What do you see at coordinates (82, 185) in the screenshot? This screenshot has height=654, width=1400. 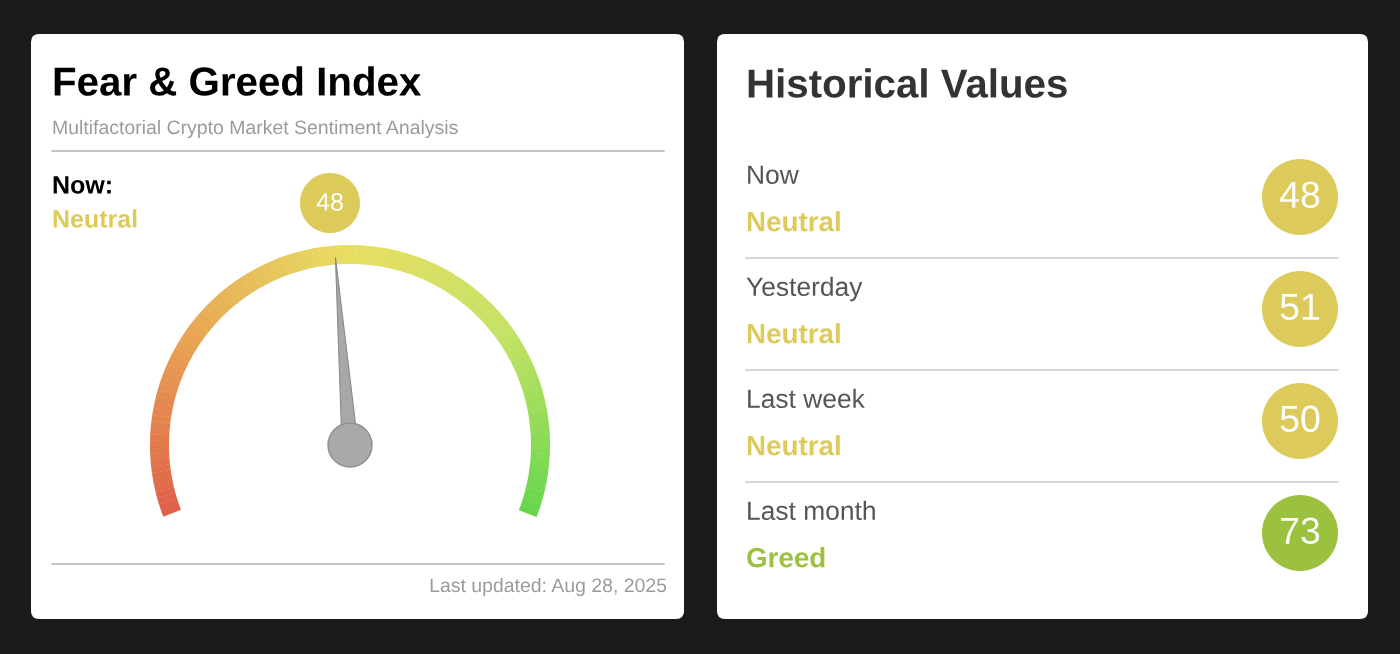 I see `text: Now:` at bounding box center [82, 185].